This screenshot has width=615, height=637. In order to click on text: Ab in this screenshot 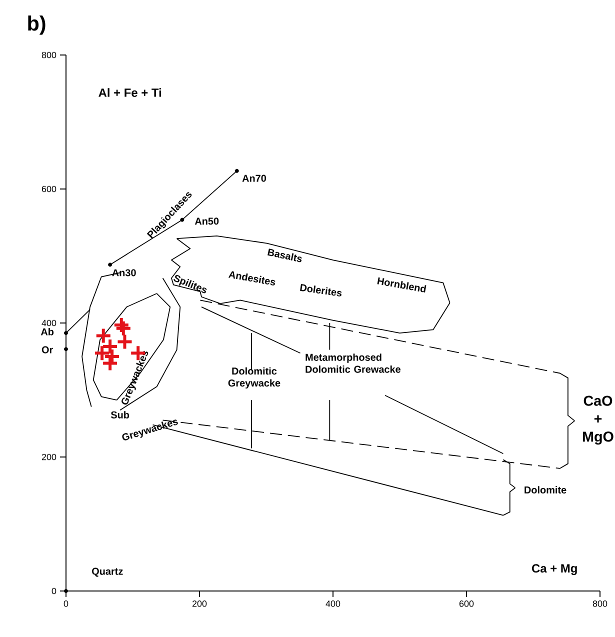, I will do `click(47, 332)`.